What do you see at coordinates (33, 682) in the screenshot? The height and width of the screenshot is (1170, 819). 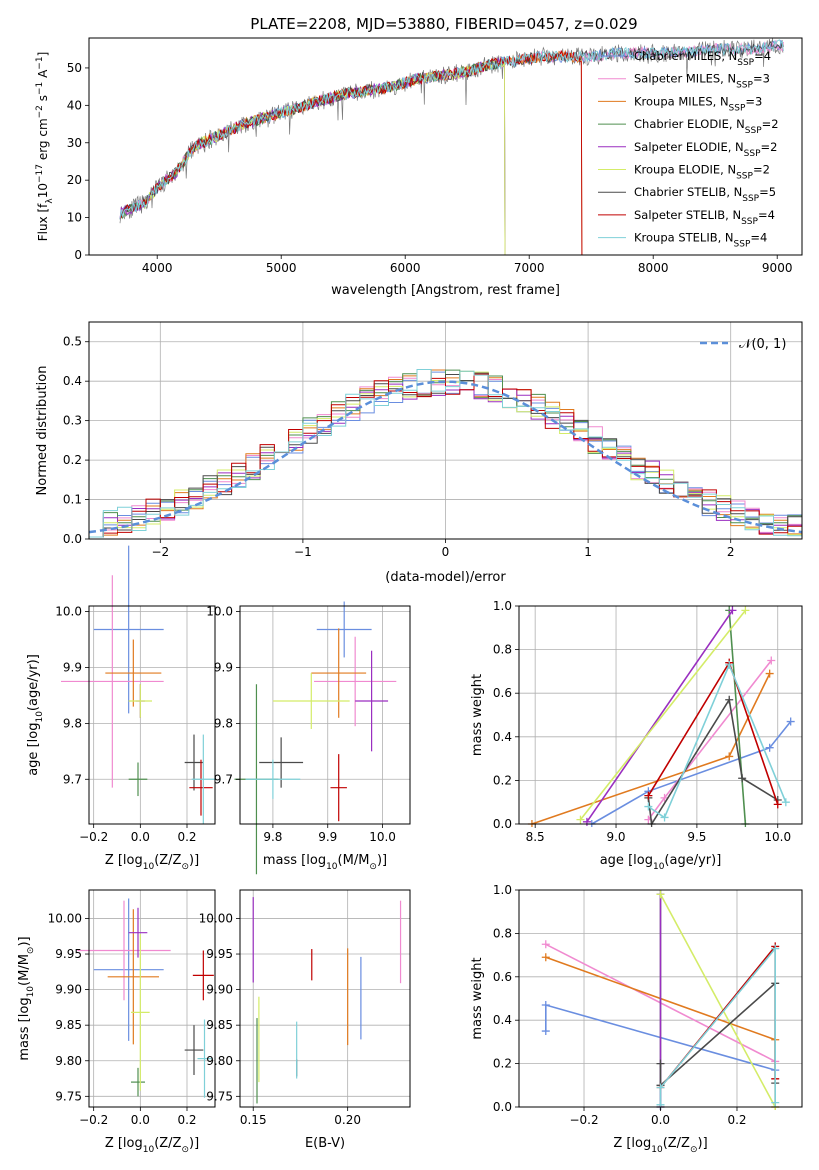 I see `y-axis-label-part: (age/yr)]` at bounding box center [33, 682].